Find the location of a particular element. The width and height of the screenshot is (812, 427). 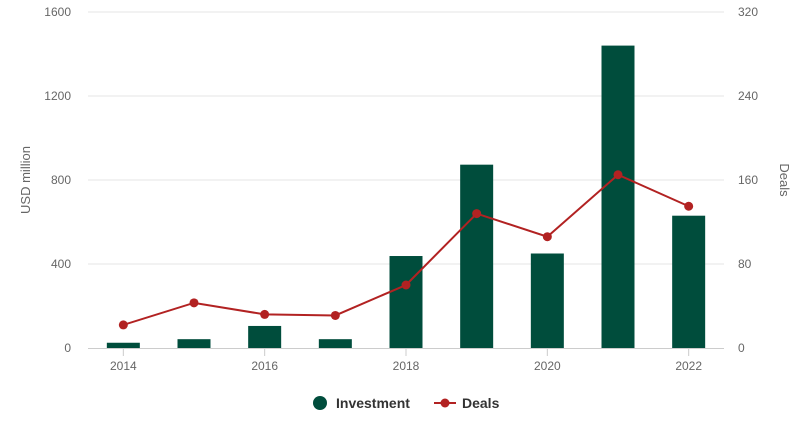

investment-bar-2017 is located at coordinates (335, 343).